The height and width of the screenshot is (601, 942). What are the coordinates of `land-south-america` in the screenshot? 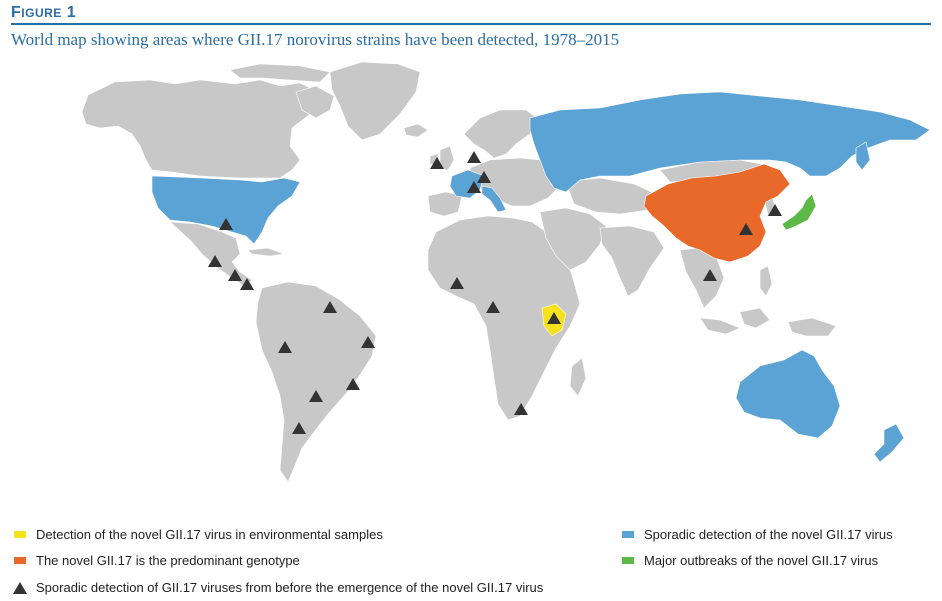 It's located at (316, 382).